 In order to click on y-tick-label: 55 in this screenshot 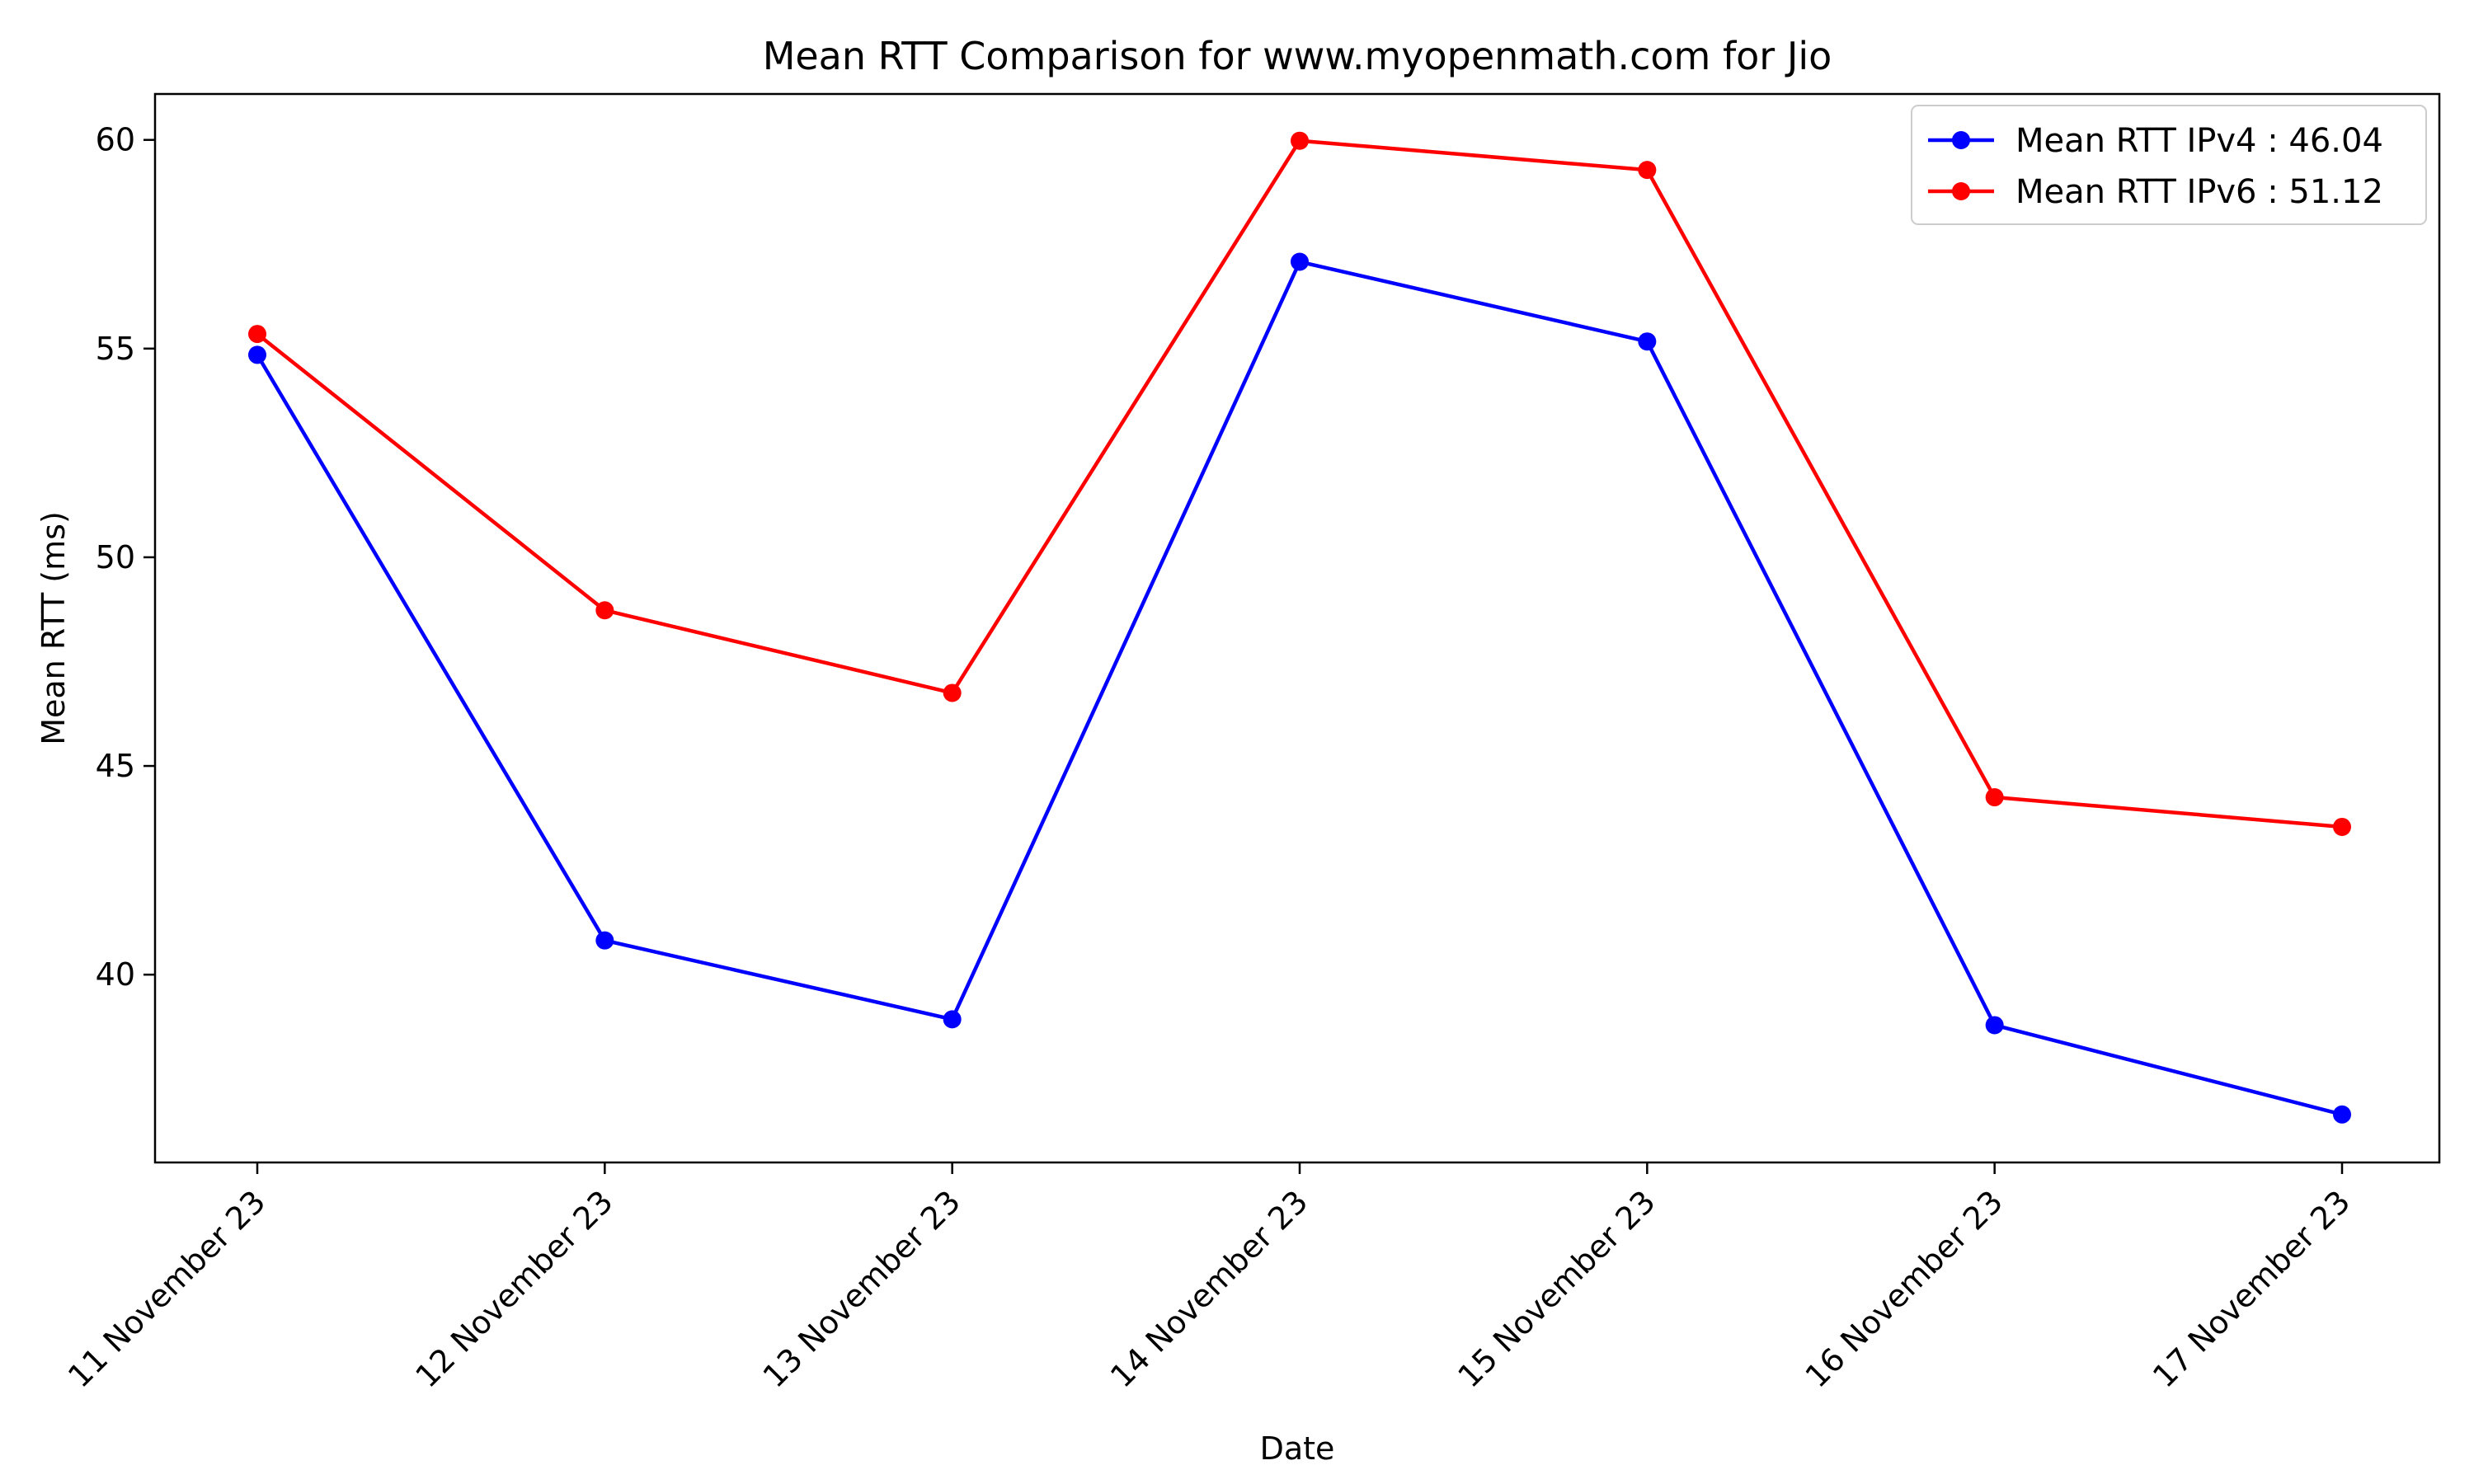, I will do `click(115, 349)`.